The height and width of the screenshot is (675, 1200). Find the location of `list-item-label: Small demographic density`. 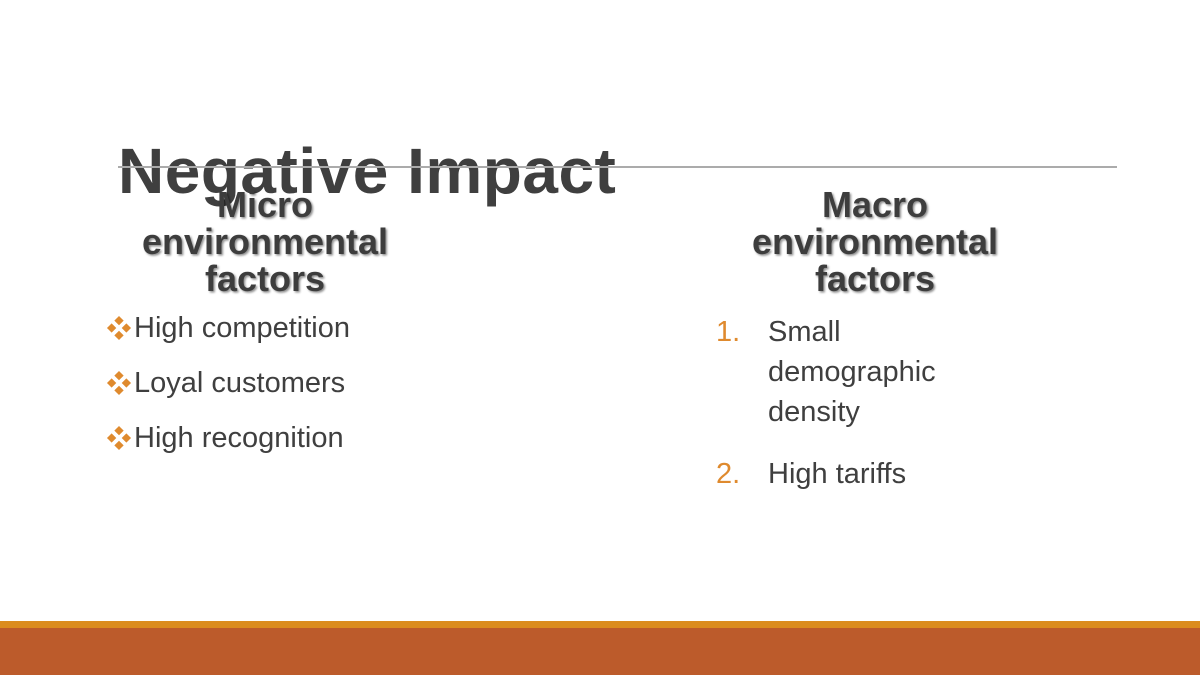

list-item-label: Small demographic density is located at coordinates (852, 372).